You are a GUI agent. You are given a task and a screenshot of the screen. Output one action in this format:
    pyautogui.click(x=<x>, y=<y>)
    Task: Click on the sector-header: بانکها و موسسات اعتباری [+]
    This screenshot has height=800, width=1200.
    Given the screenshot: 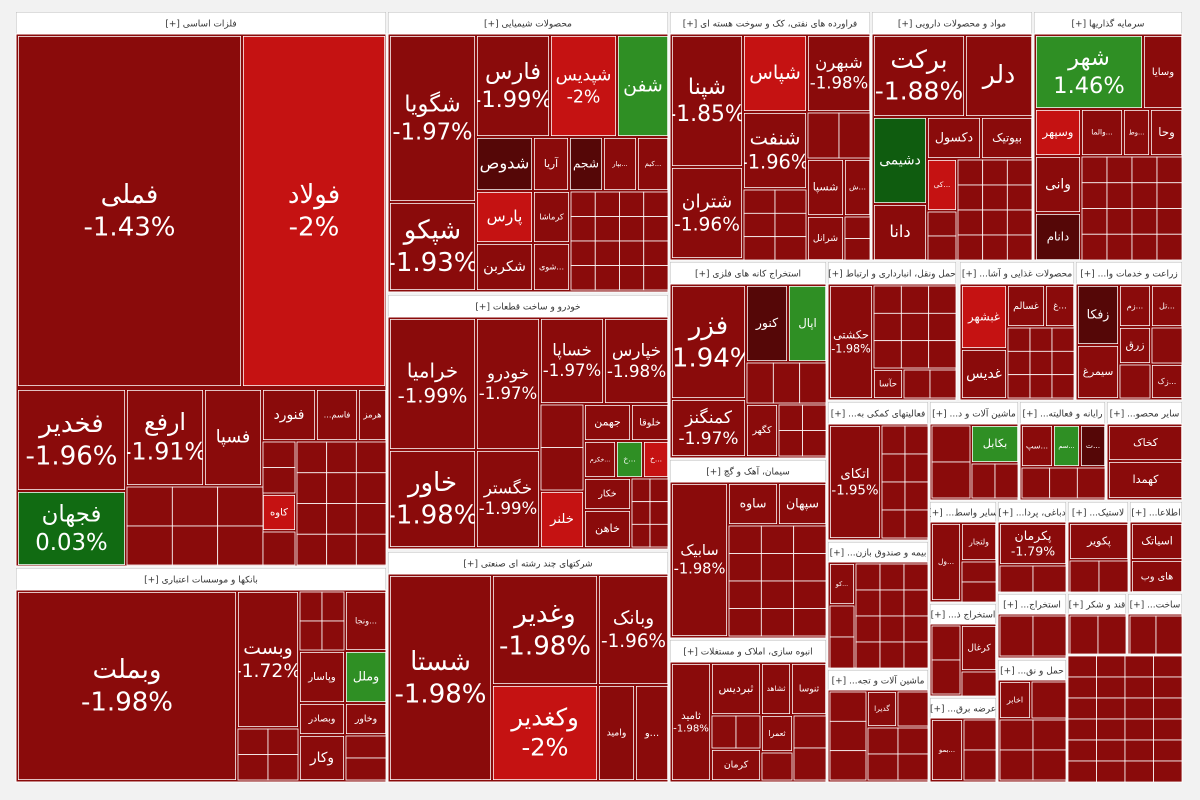 What is the action you would take?
    pyautogui.click(x=201, y=579)
    